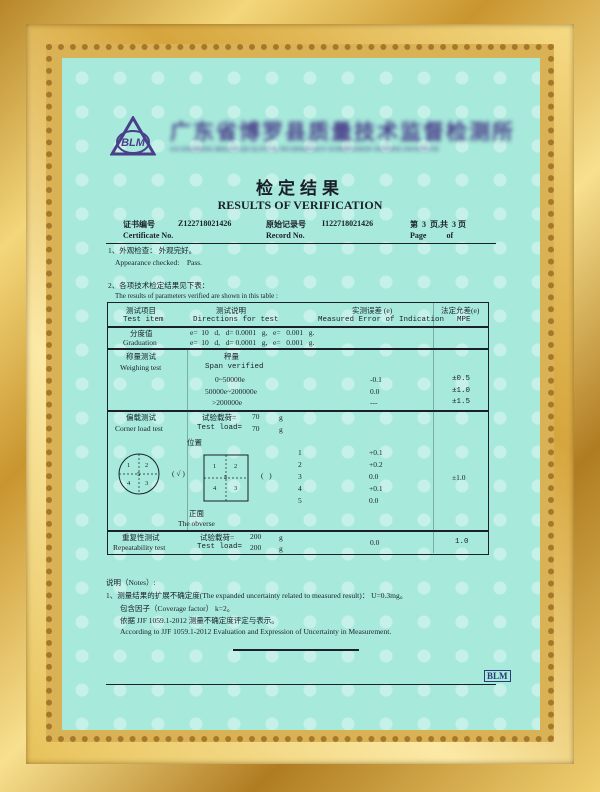  Describe the element at coordinates (133, 136) in the screenshot. I see `blm-logo: BLM` at that location.